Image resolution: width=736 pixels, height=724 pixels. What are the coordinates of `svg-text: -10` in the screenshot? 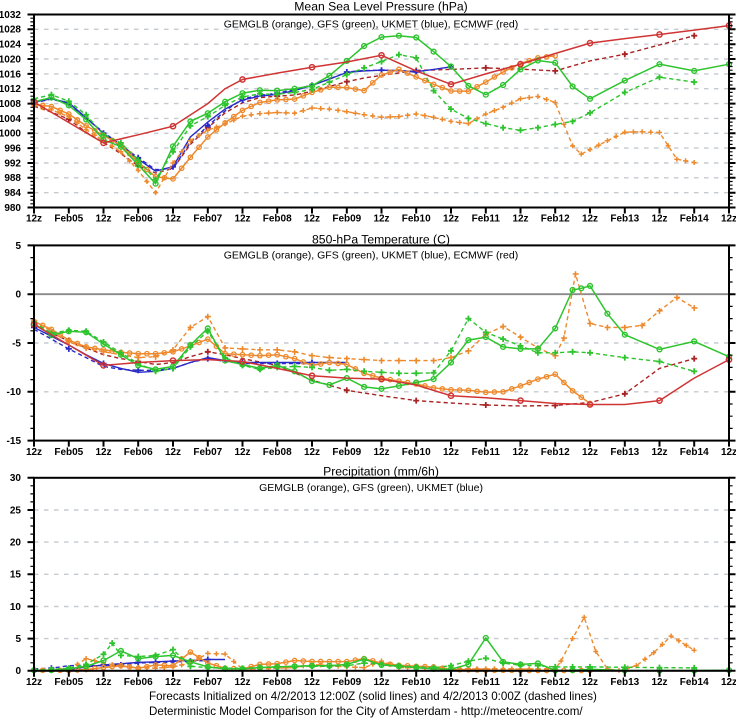 It's located at (14, 392).